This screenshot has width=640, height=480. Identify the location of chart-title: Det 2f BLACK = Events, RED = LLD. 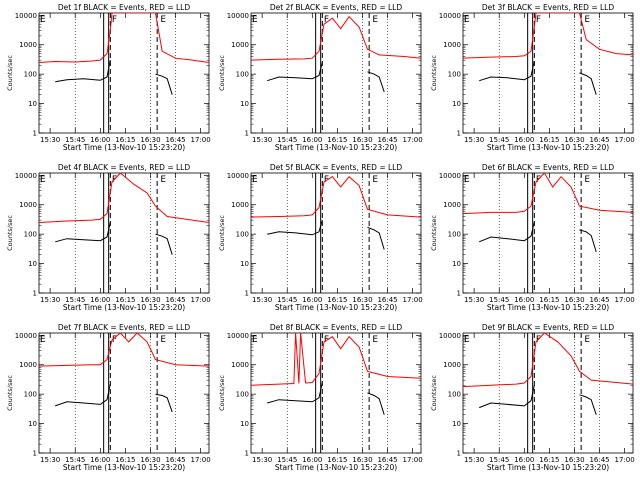
(336, 7).